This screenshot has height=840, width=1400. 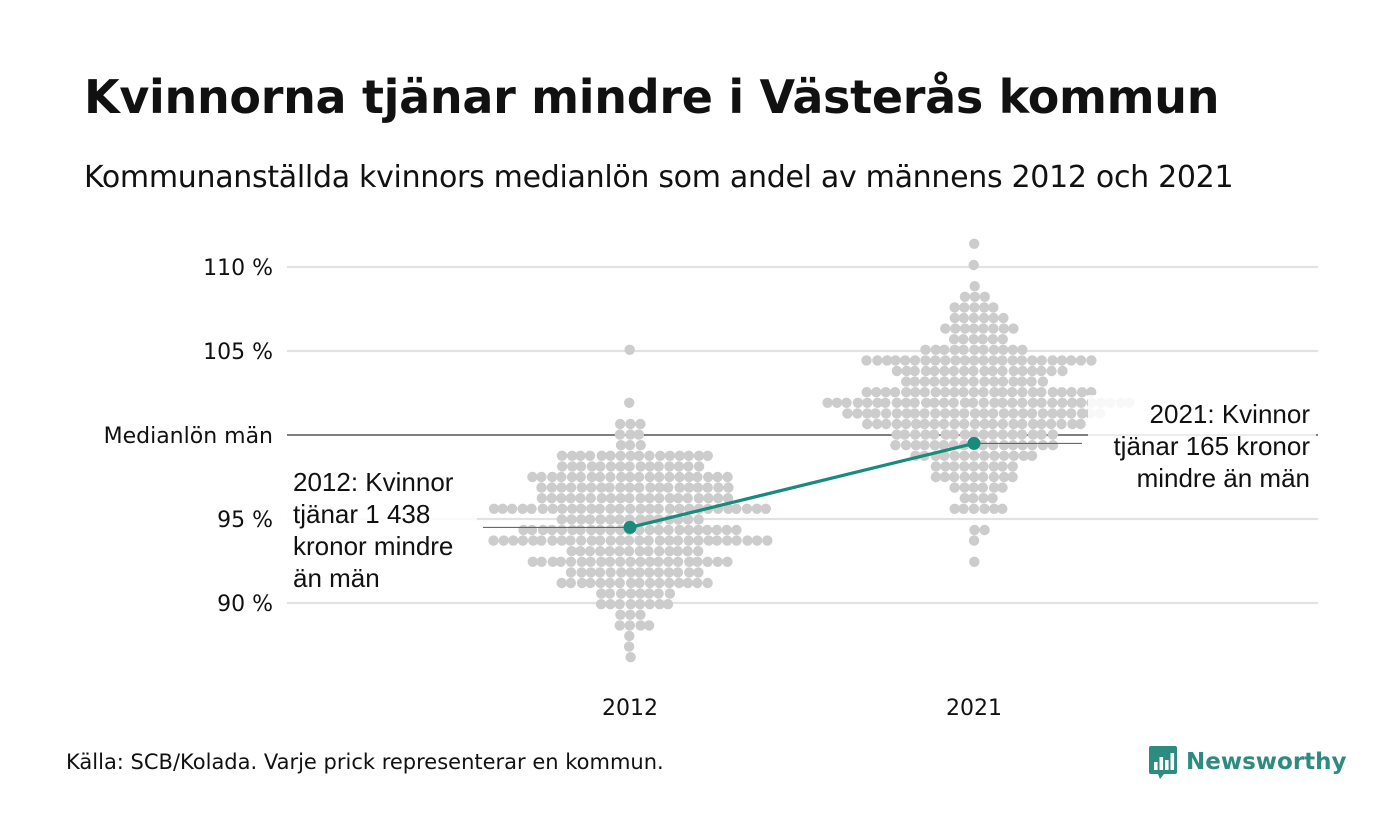 What do you see at coordinates (1247, 762) in the screenshot?
I see `brand-logo: Newsworthy` at bounding box center [1247, 762].